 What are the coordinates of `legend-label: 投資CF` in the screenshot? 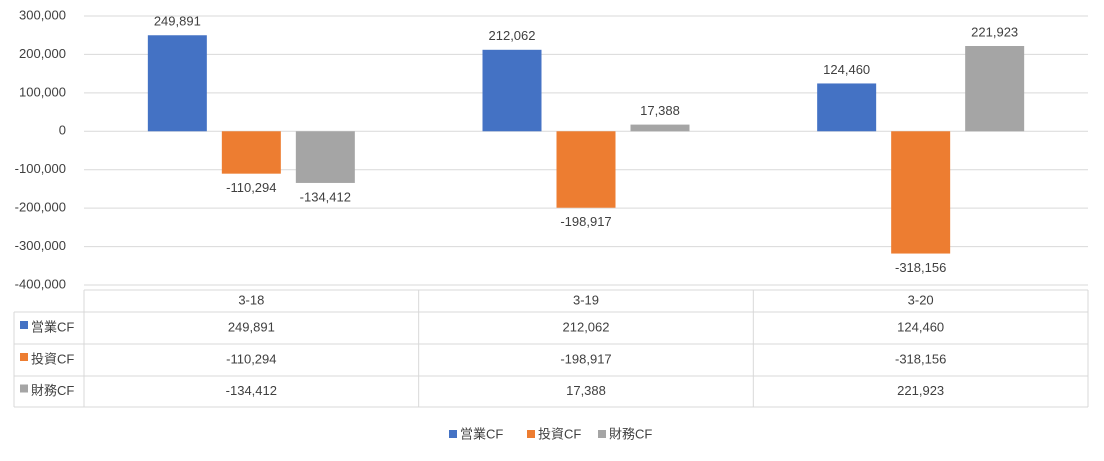 It's located at (559, 433).